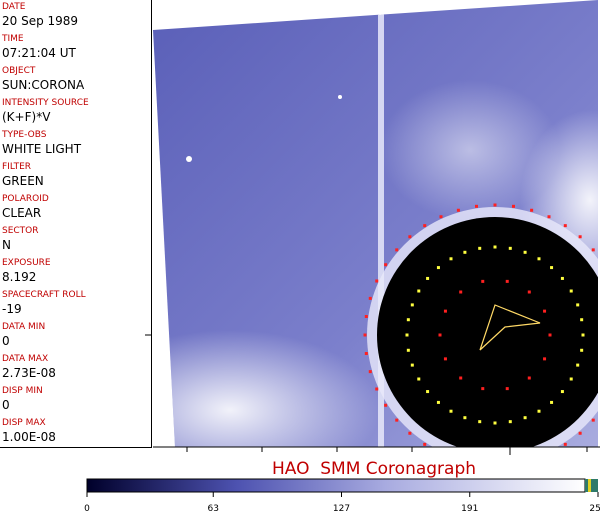  What do you see at coordinates (24, 327) in the screenshot?
I see `field-label: DATA MIN` at bounding box center [24, 327].